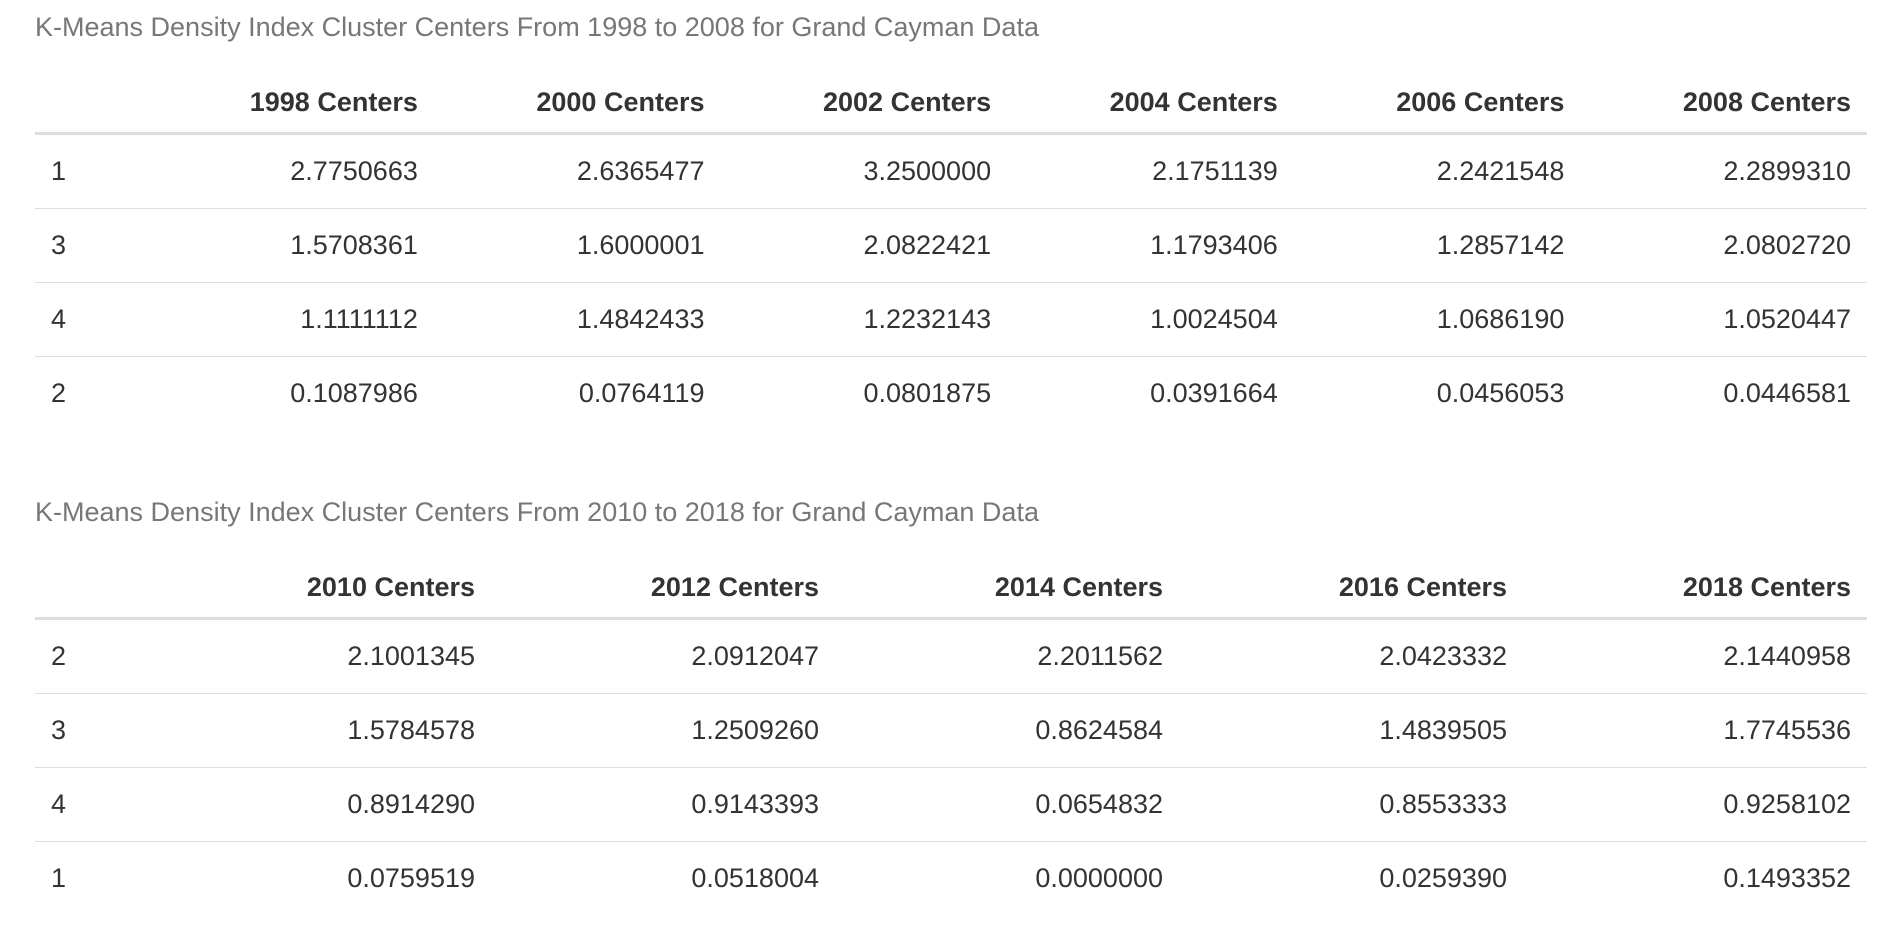  What do you see at coordinates (577, 103) in the screenshot?
I see `column-header-2000: 2000 Centers` at bounding box center [577, 103].